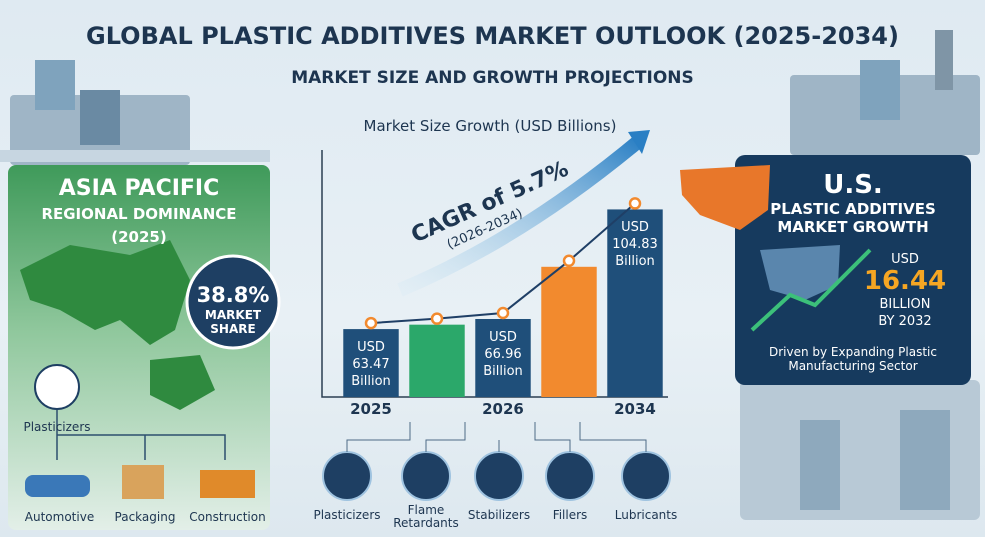 This screenshot has height=537, width=985. I want to click on us-title: U.S., so click(853, 185).